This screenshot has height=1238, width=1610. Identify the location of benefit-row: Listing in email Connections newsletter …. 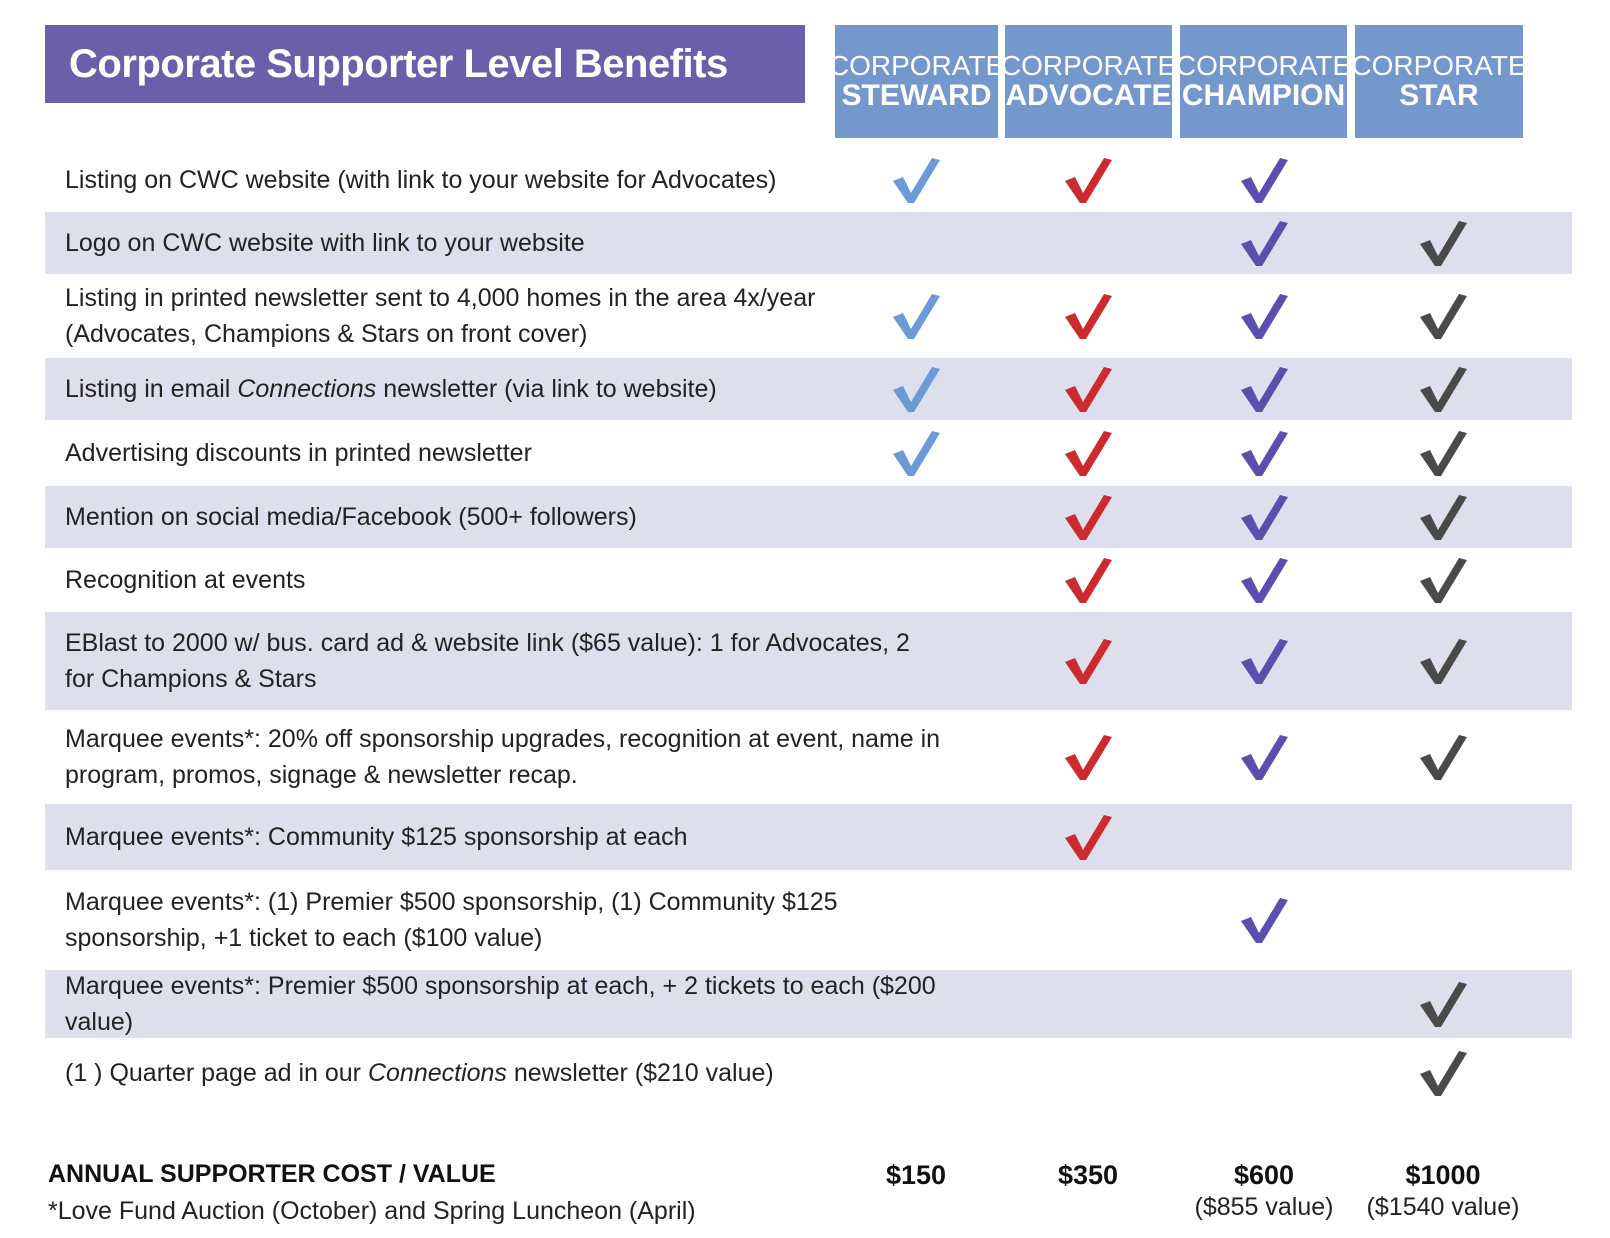
(808, 389).